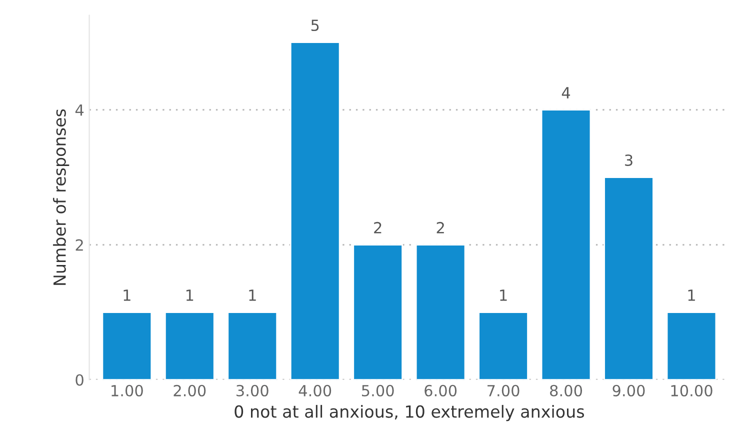 The height and width of the screenshot is (439, 744). What do you see at coordinates (315, 390) in the screenshot?
I see `x-tick-label: 4.00` at bounding box center [315, 390].